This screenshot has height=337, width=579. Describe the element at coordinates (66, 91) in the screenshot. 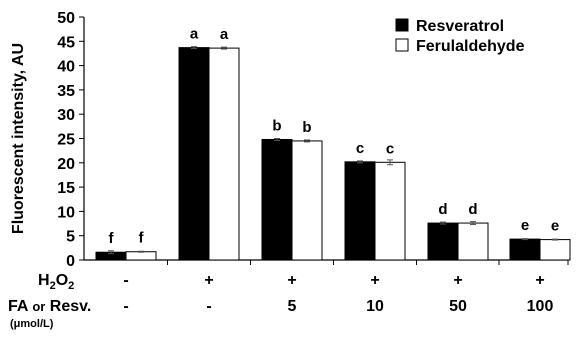

I see `y-tick-label: 35` at that location.